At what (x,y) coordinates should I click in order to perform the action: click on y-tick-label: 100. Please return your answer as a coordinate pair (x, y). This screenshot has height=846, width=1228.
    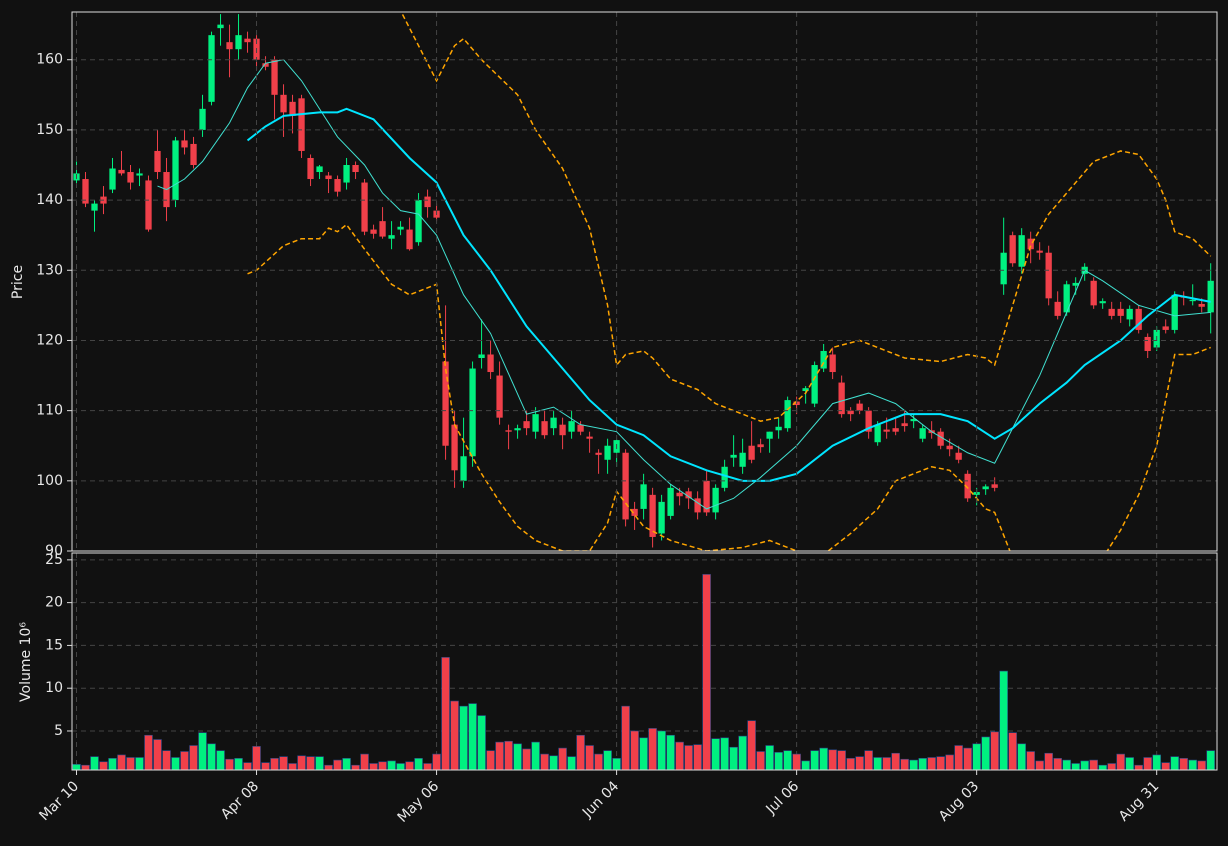
    Looking at the image, I should click on (49, 481).